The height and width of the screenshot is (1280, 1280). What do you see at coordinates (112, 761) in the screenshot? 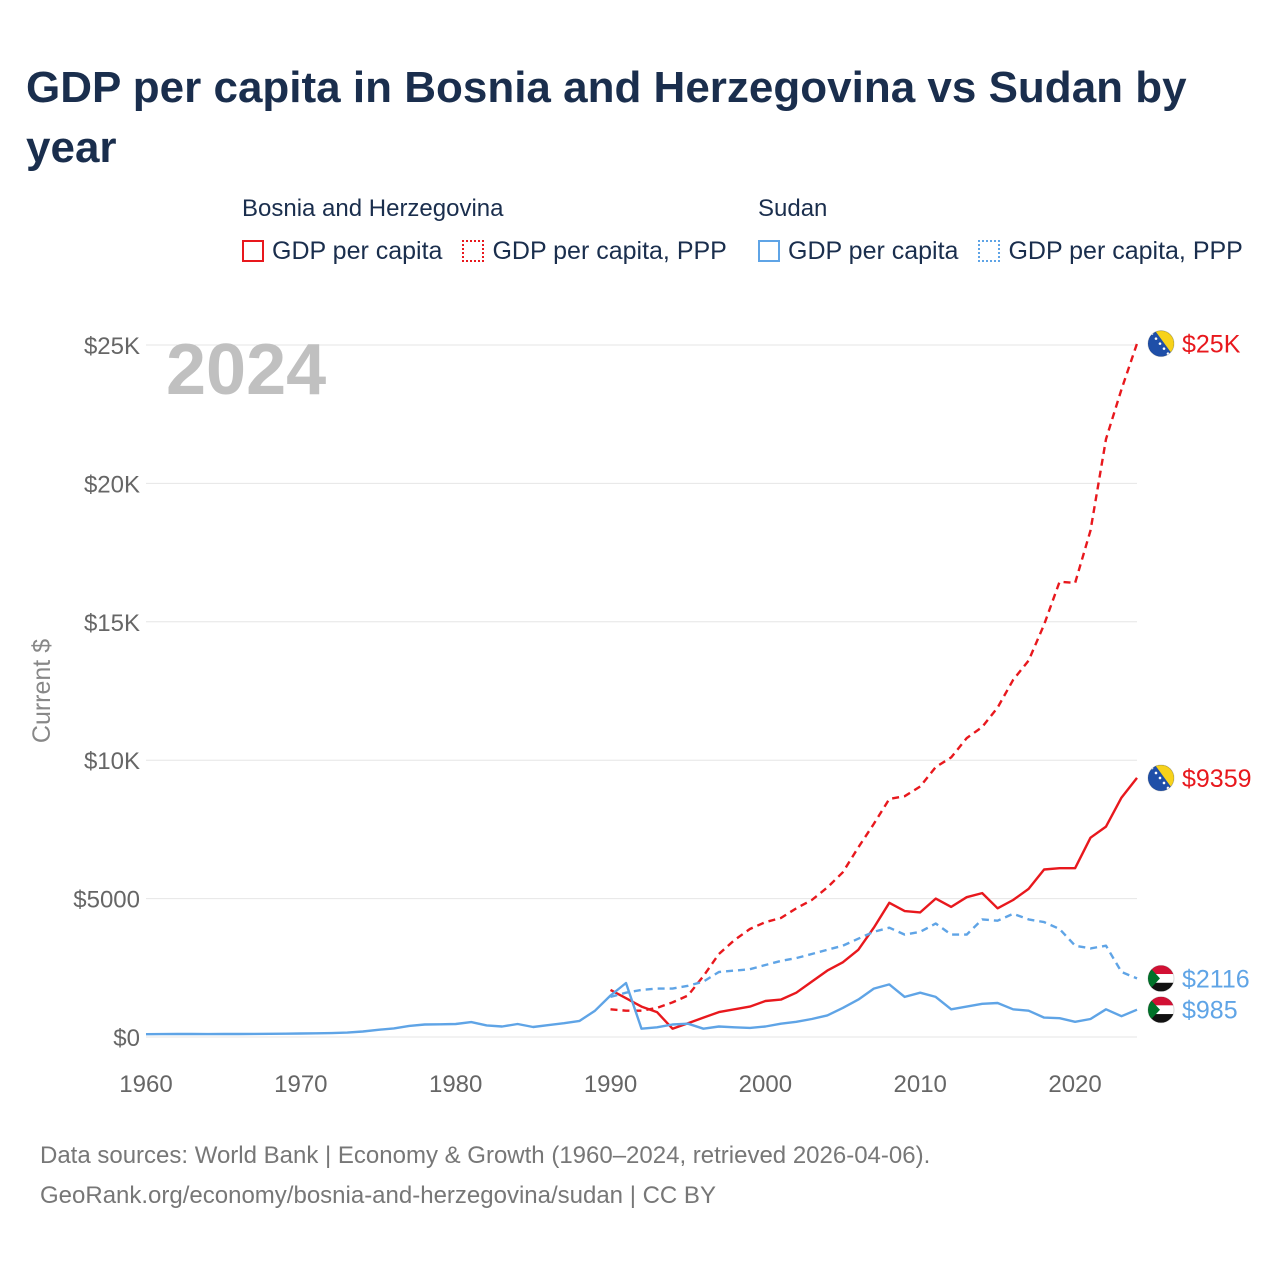
I see `y-tick-label: $10K` at bounding box center [112, 761].